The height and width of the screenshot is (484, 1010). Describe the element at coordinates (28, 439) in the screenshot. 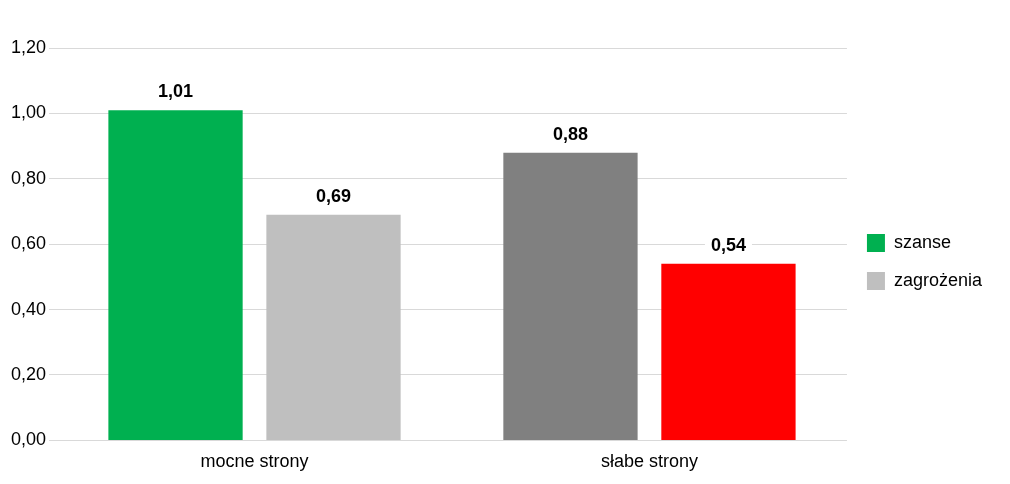

I see `y-tick-label: 0,00` at that location.